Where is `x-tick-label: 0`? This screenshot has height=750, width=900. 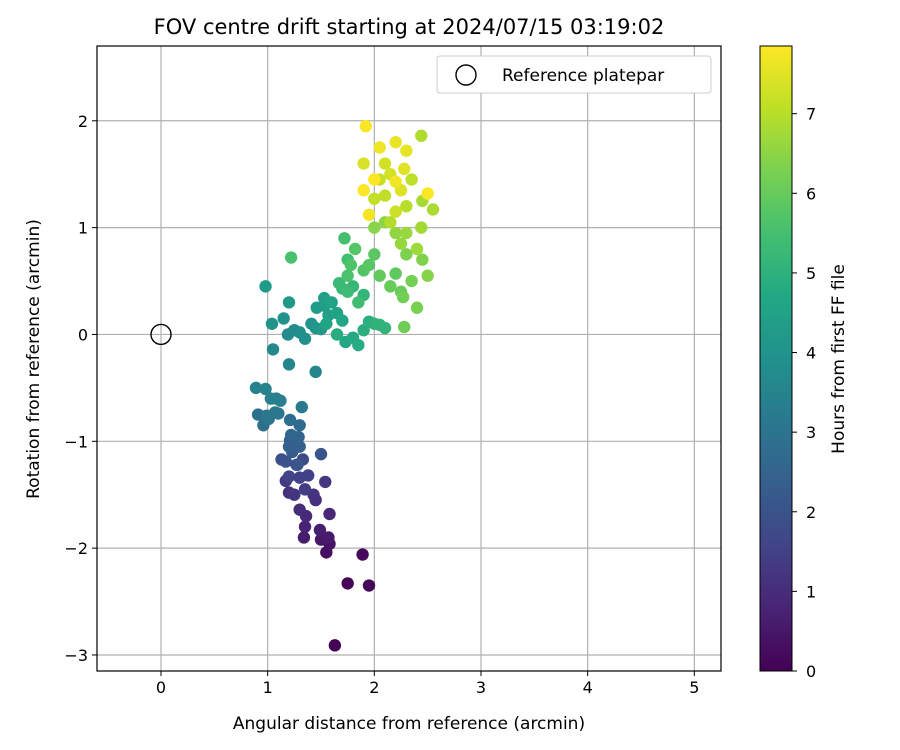
x-tick-label: 0 is located at coordinates (161, 687).